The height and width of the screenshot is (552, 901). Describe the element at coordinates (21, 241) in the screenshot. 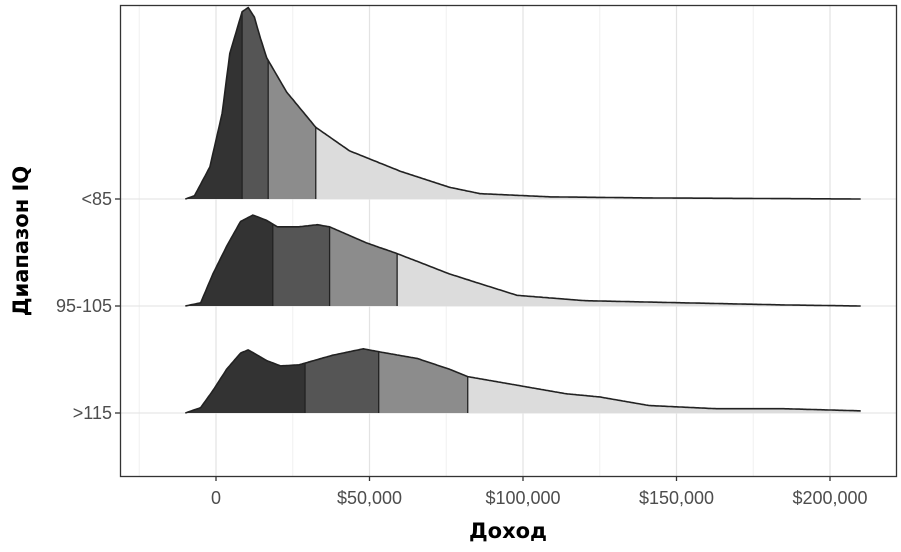

I see `y-axis-title: Диапазон IQ` at that location.